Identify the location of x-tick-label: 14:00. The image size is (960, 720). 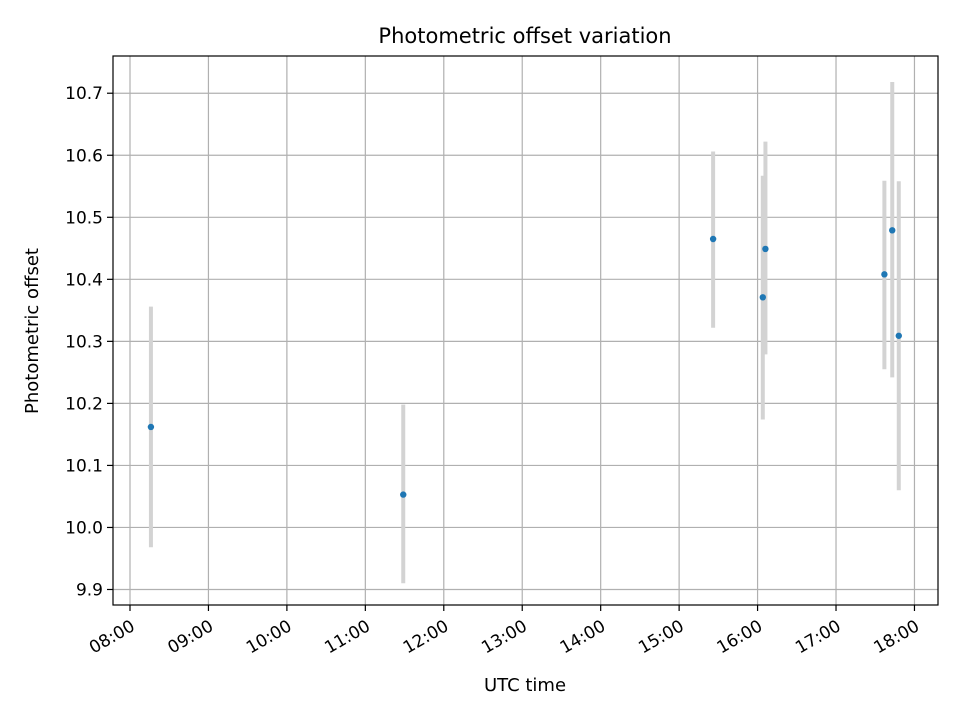
(583, 637).